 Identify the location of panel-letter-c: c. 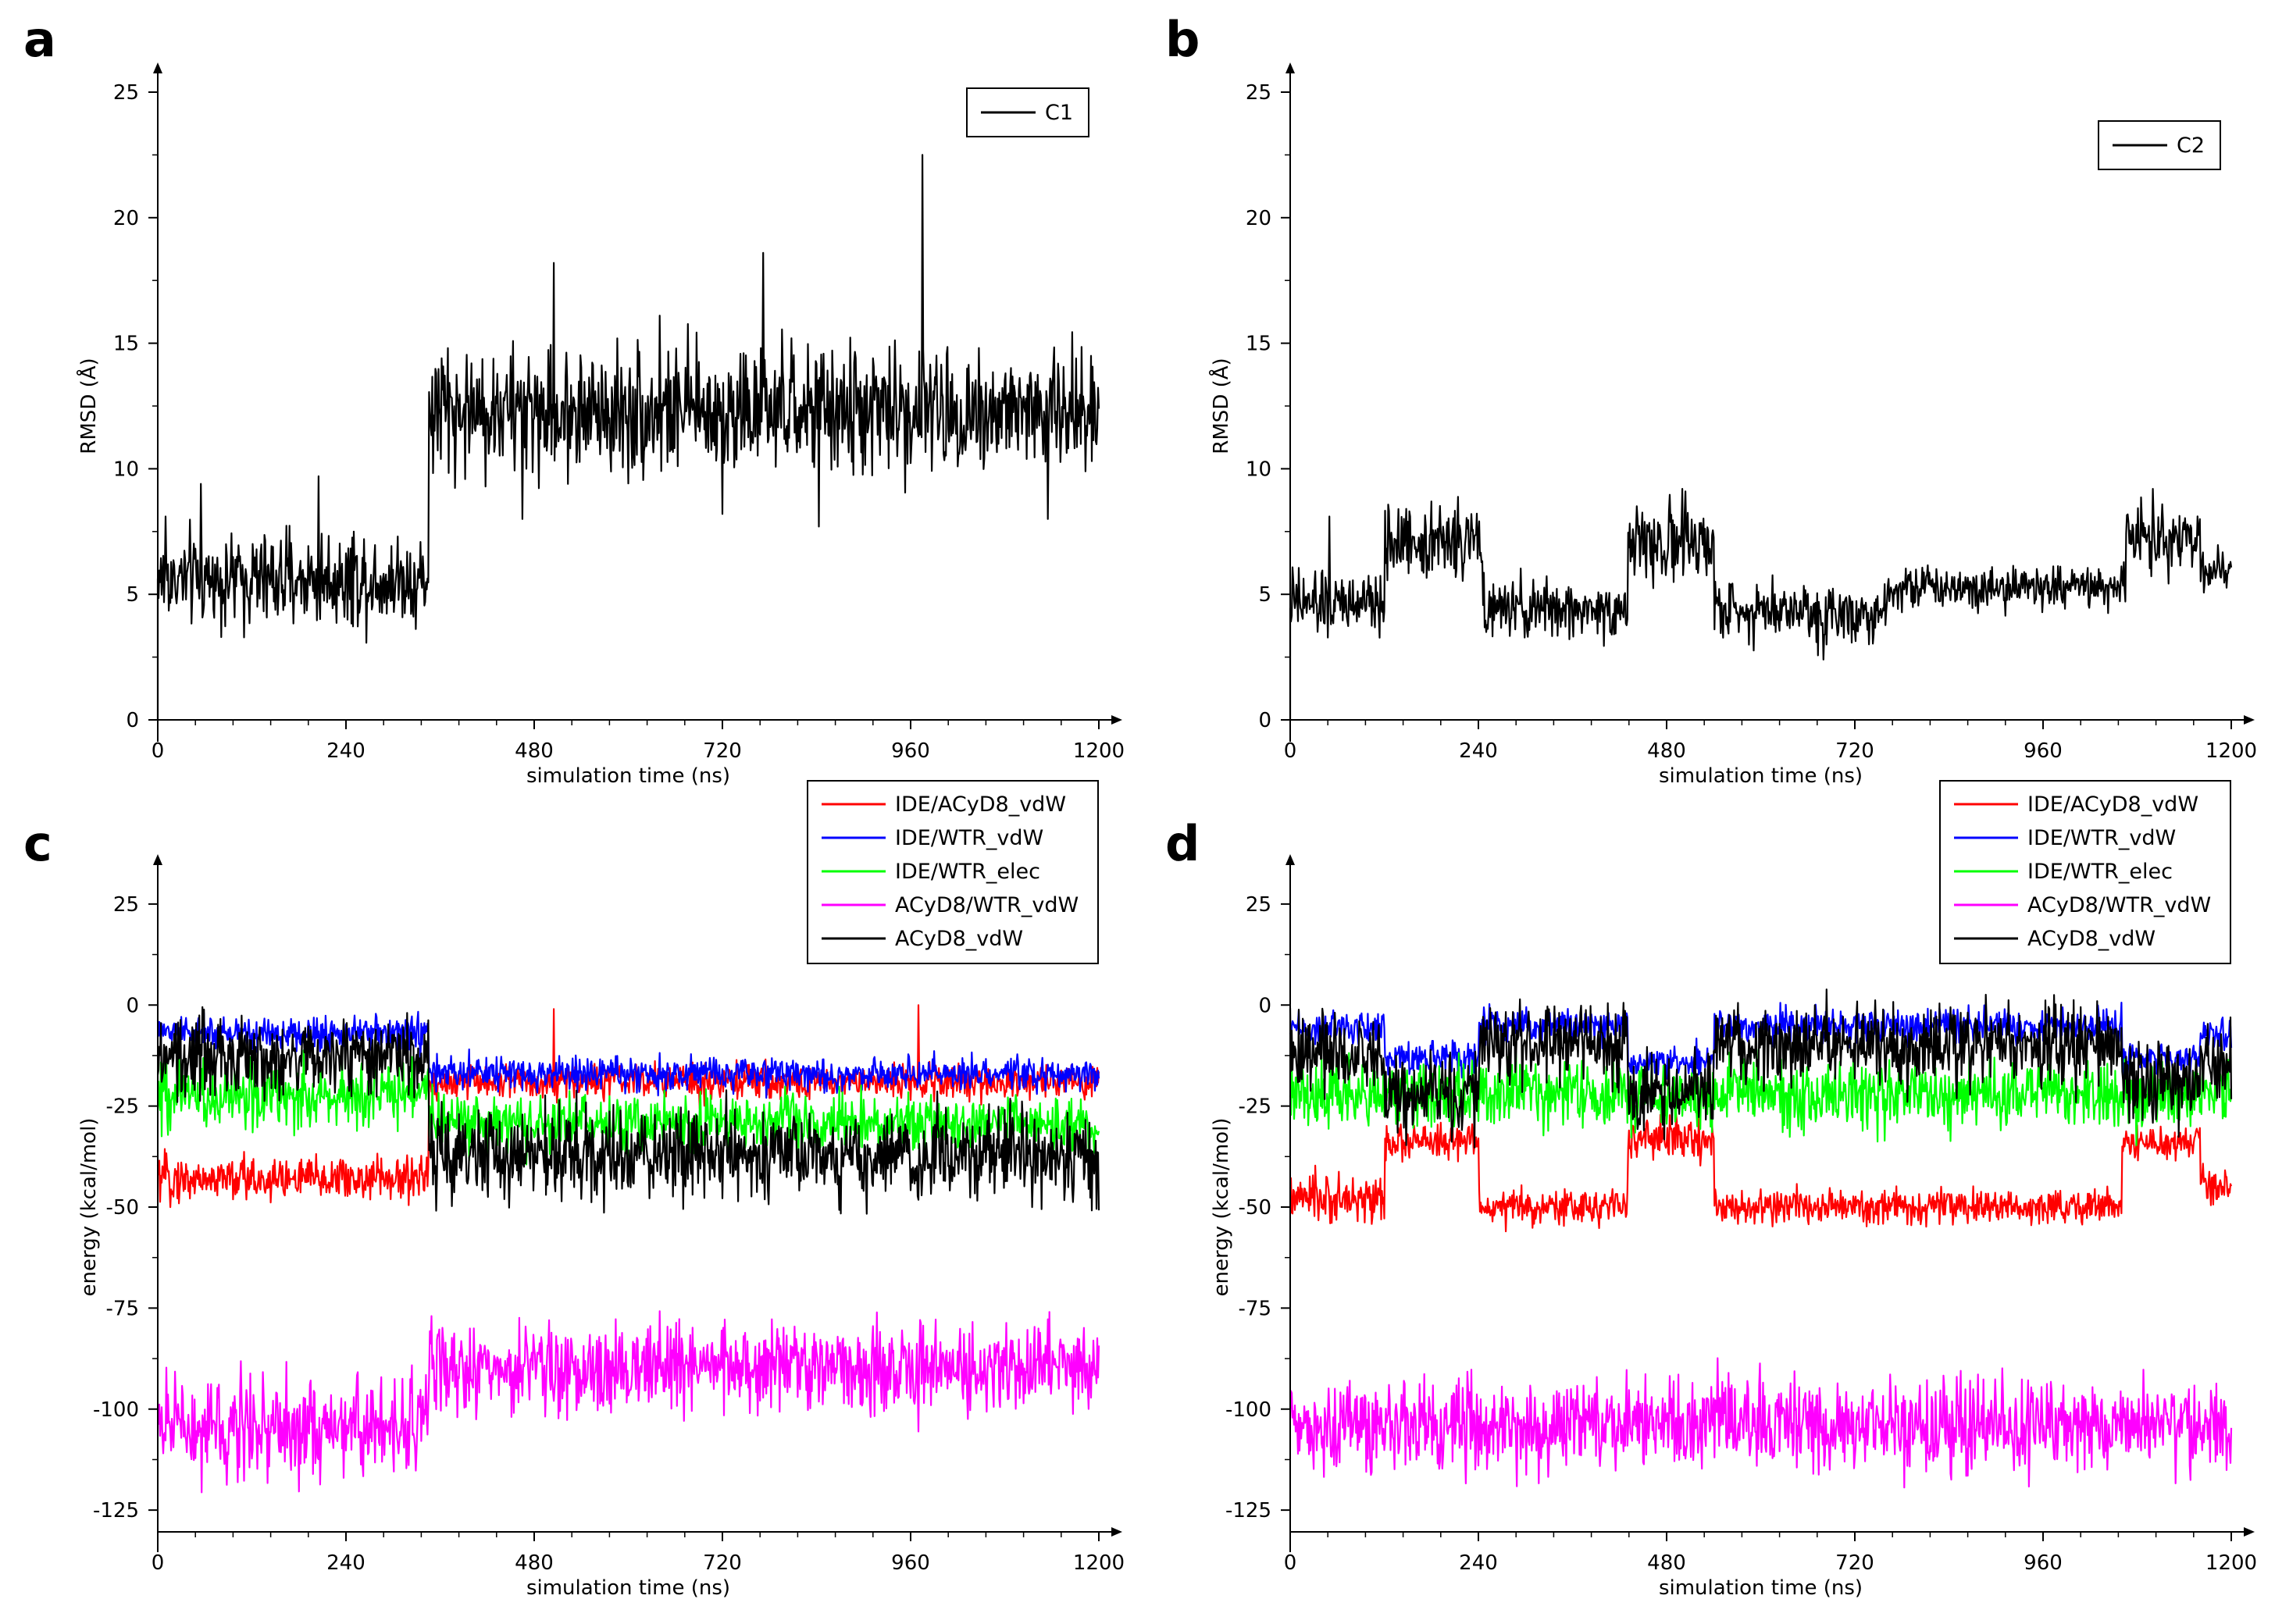
(37, 844).